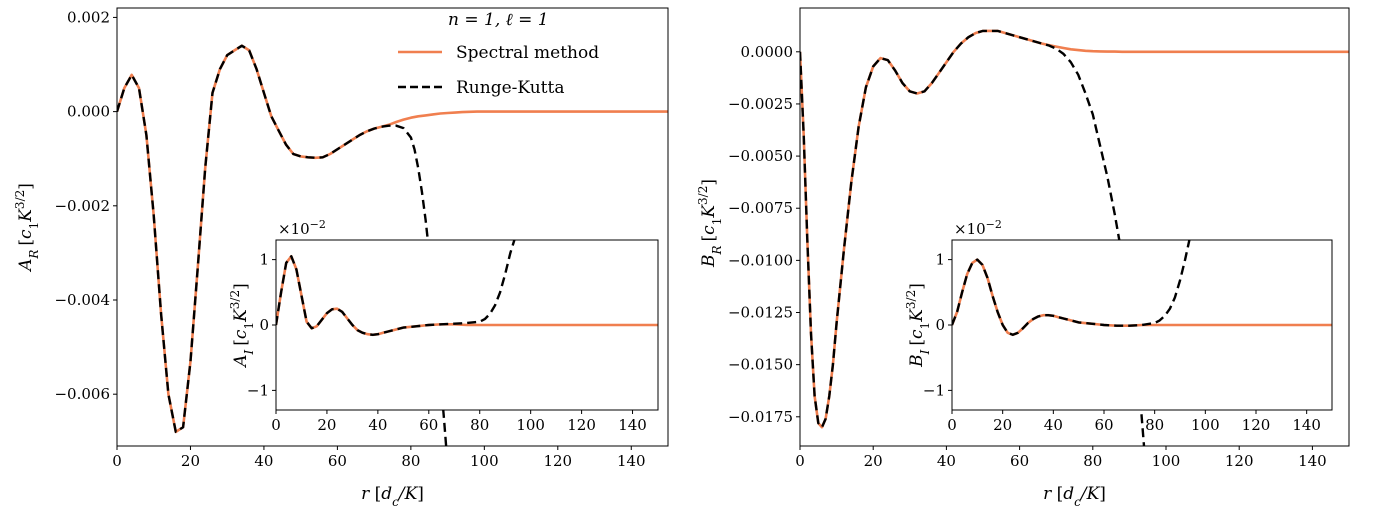  I want to click on left-inset-offset-label: ×10⁻², so click(302, 228).